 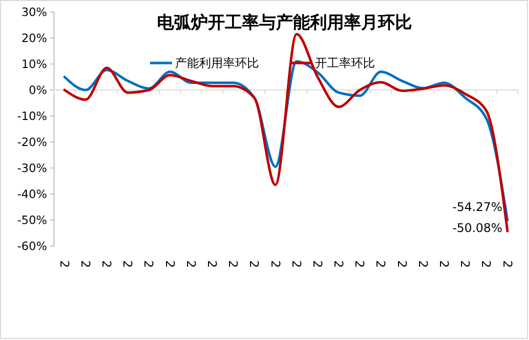 I want to click on data-label: -54.27%, so click(x=477, y=207).